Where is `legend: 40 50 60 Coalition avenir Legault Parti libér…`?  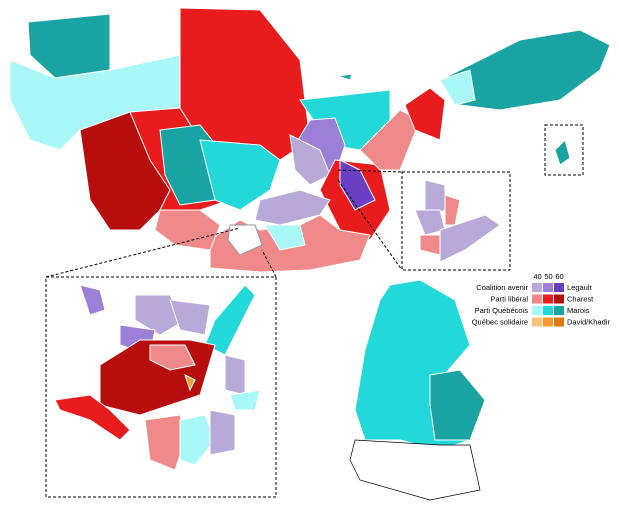 legend: 40 50 60 Coalition avenir Legault Parti libér… is located at coordinates (541, 299).